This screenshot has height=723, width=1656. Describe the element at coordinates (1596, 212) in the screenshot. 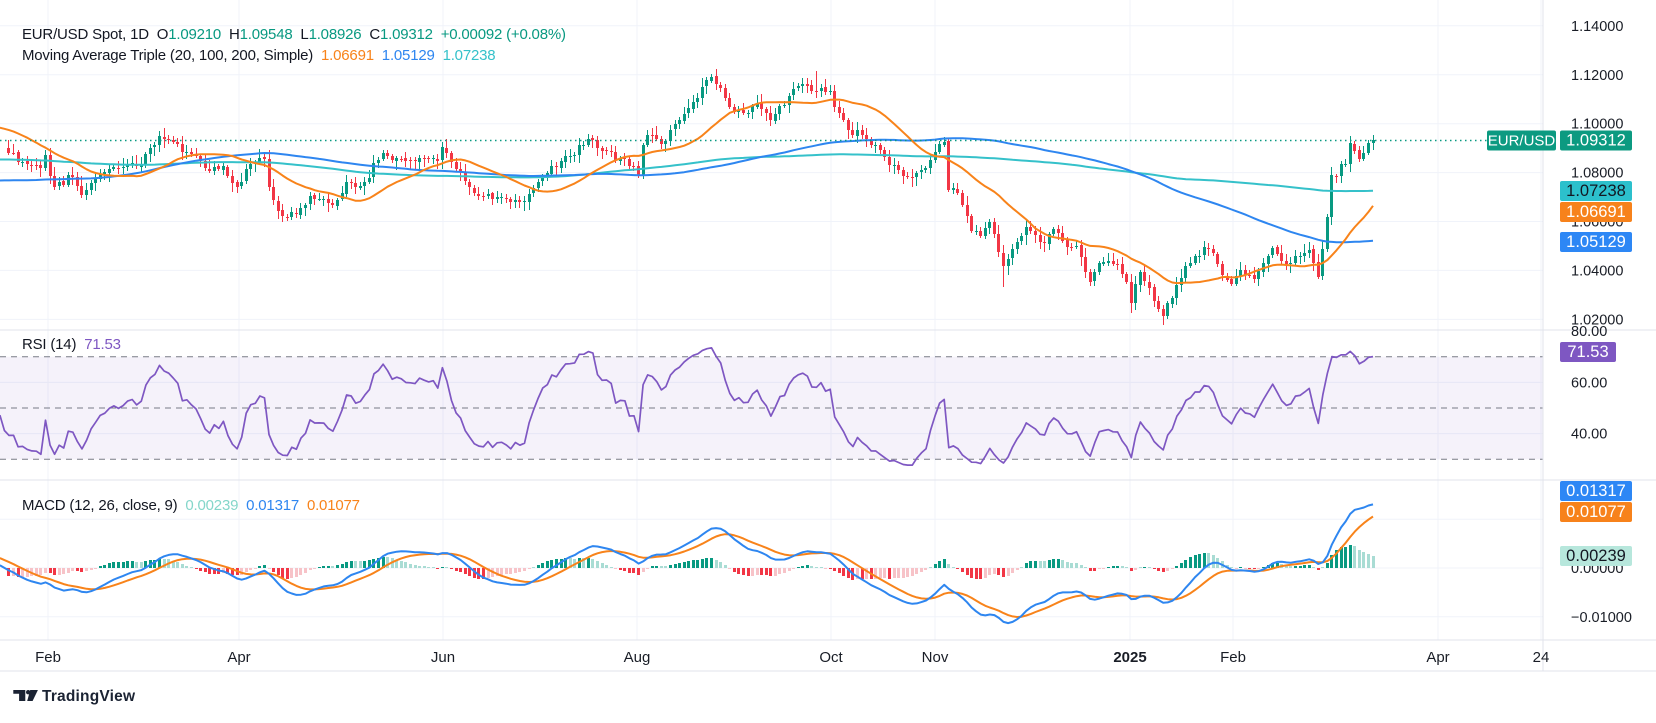

I see `svg-text: 1.06691` at that location.